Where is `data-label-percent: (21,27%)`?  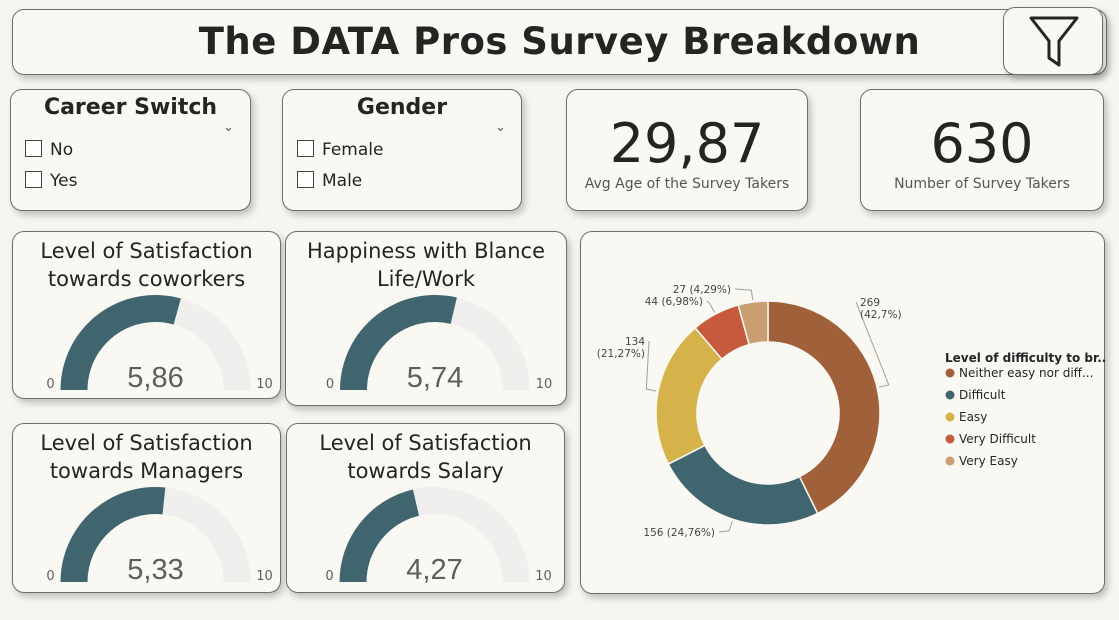 data-label-percent: (21,27%) is located at coordinates (621, 354).